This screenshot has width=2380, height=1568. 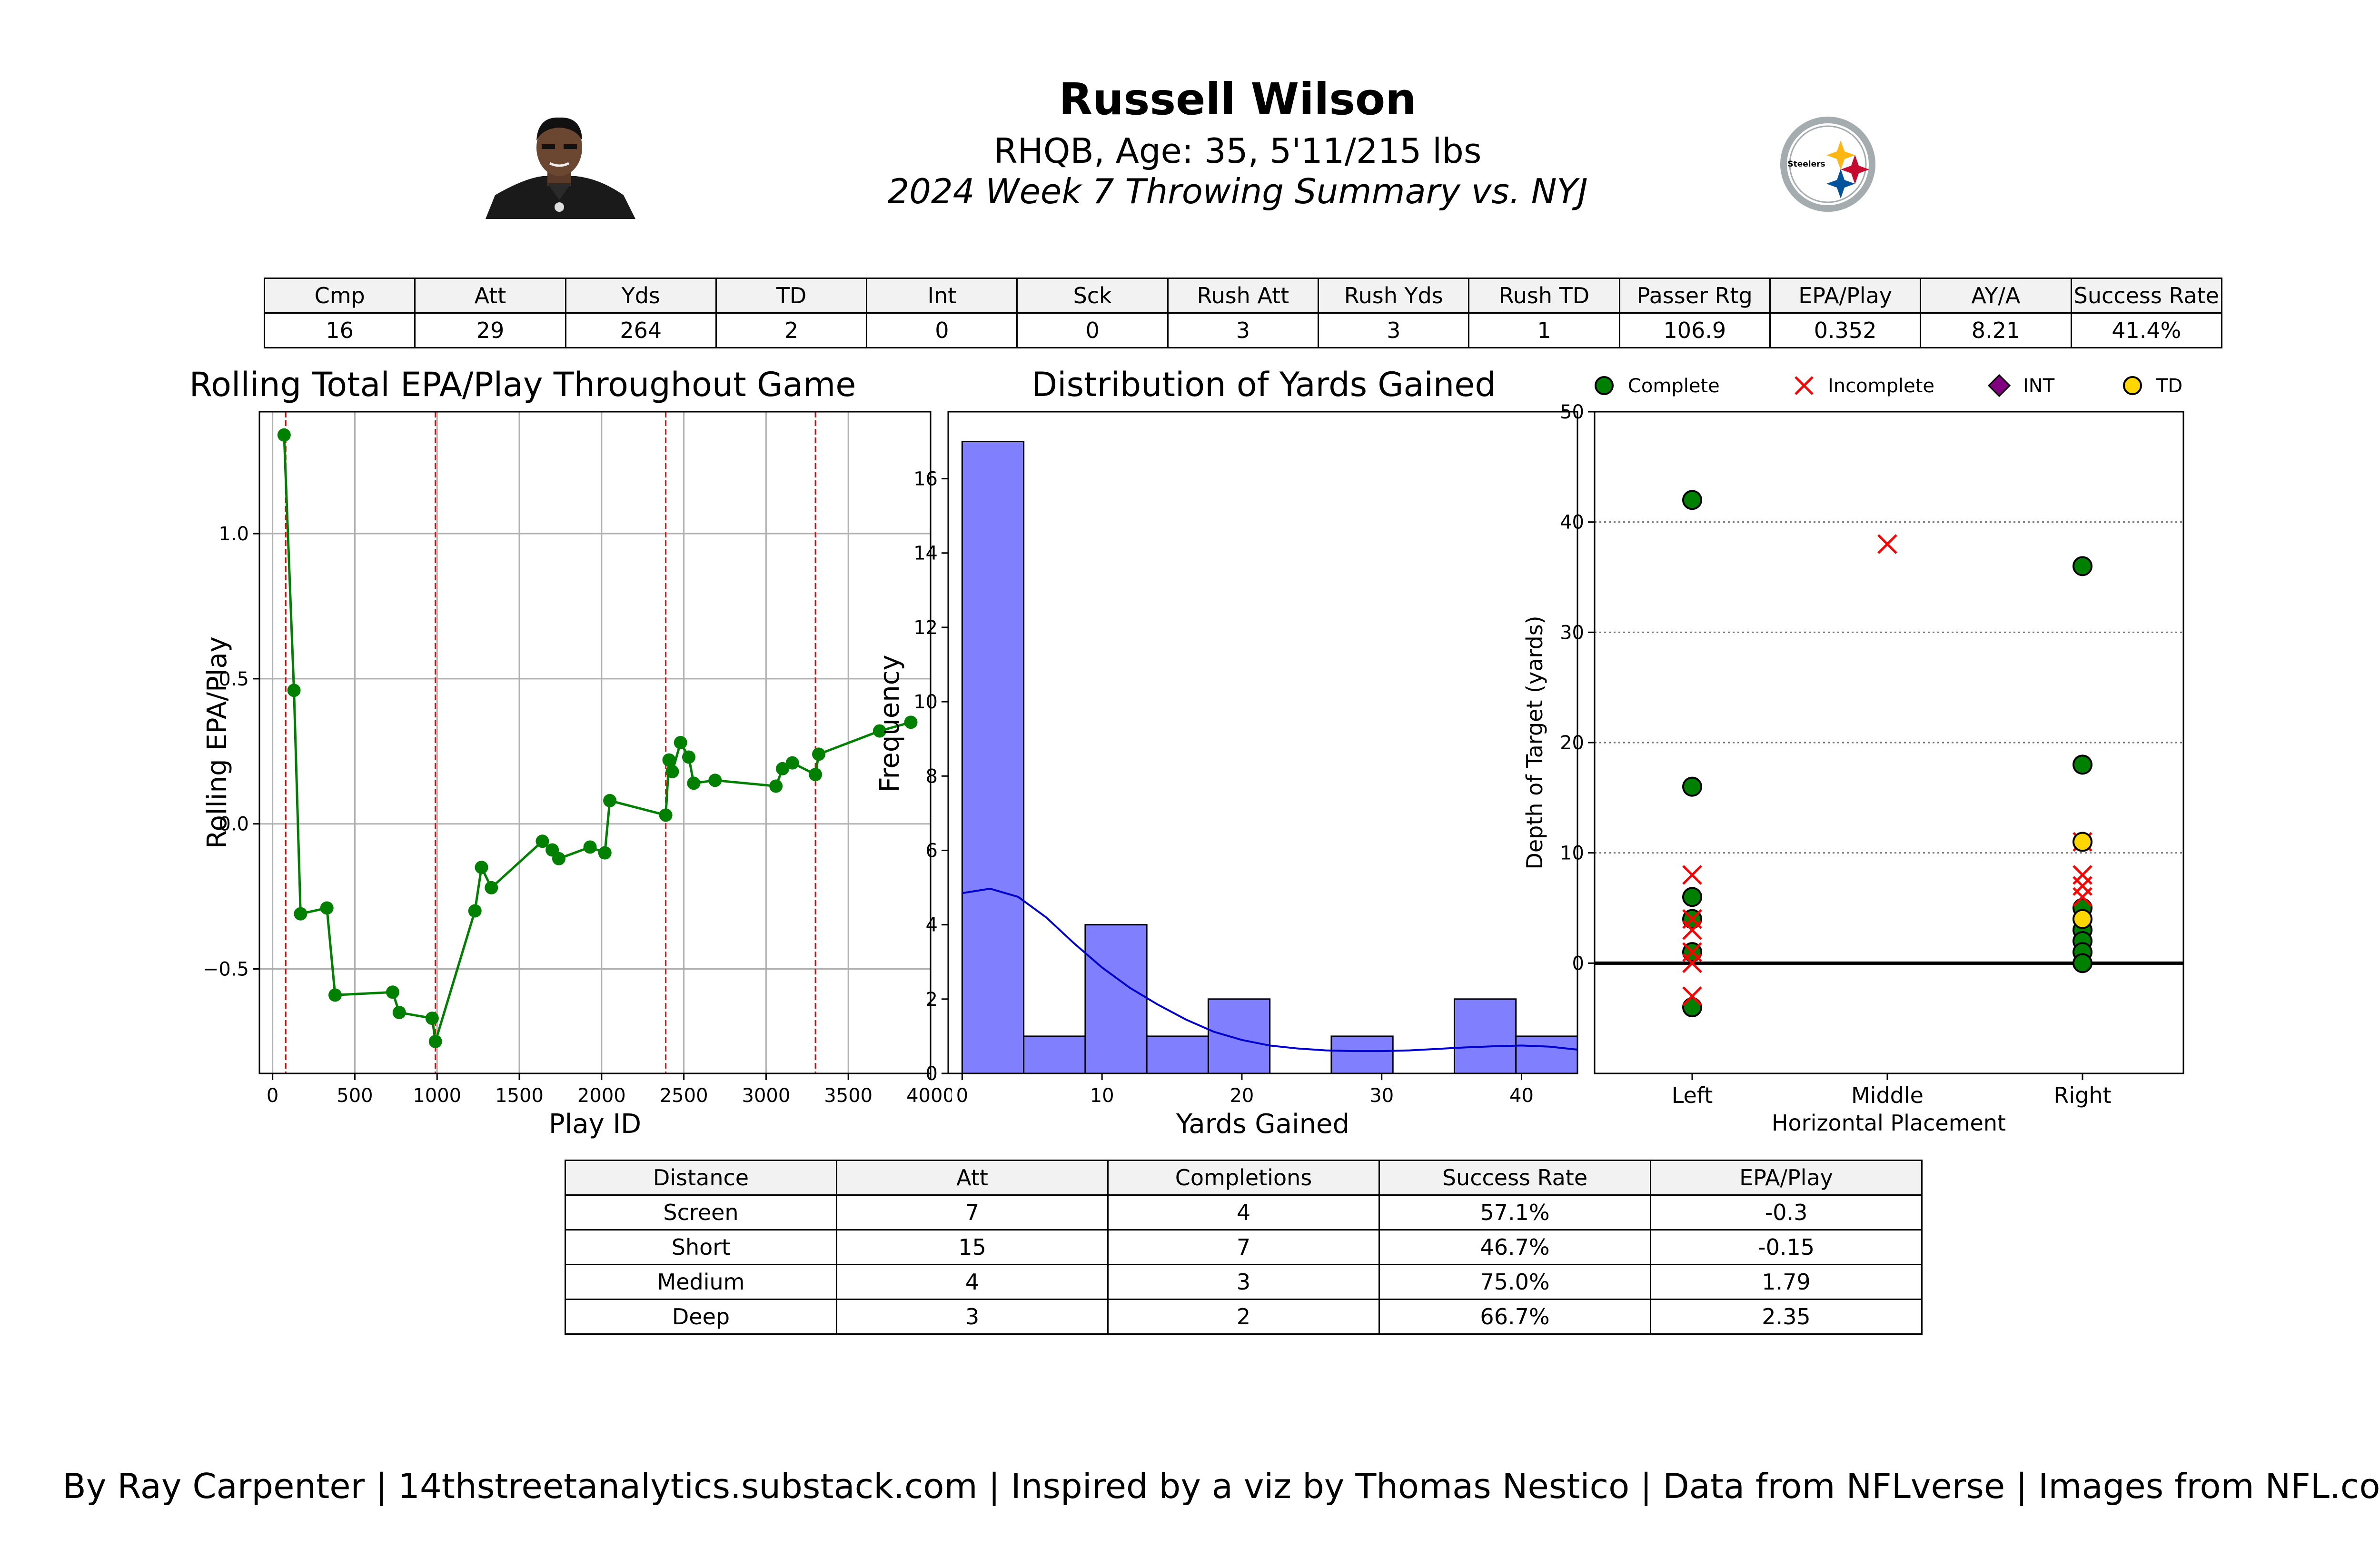 What do you see at coordinates (1244, 1317) in the screenshot?
I see `table-row: Deep 3 2 66.7% 2.35` at bounding box center [1244, 1317].